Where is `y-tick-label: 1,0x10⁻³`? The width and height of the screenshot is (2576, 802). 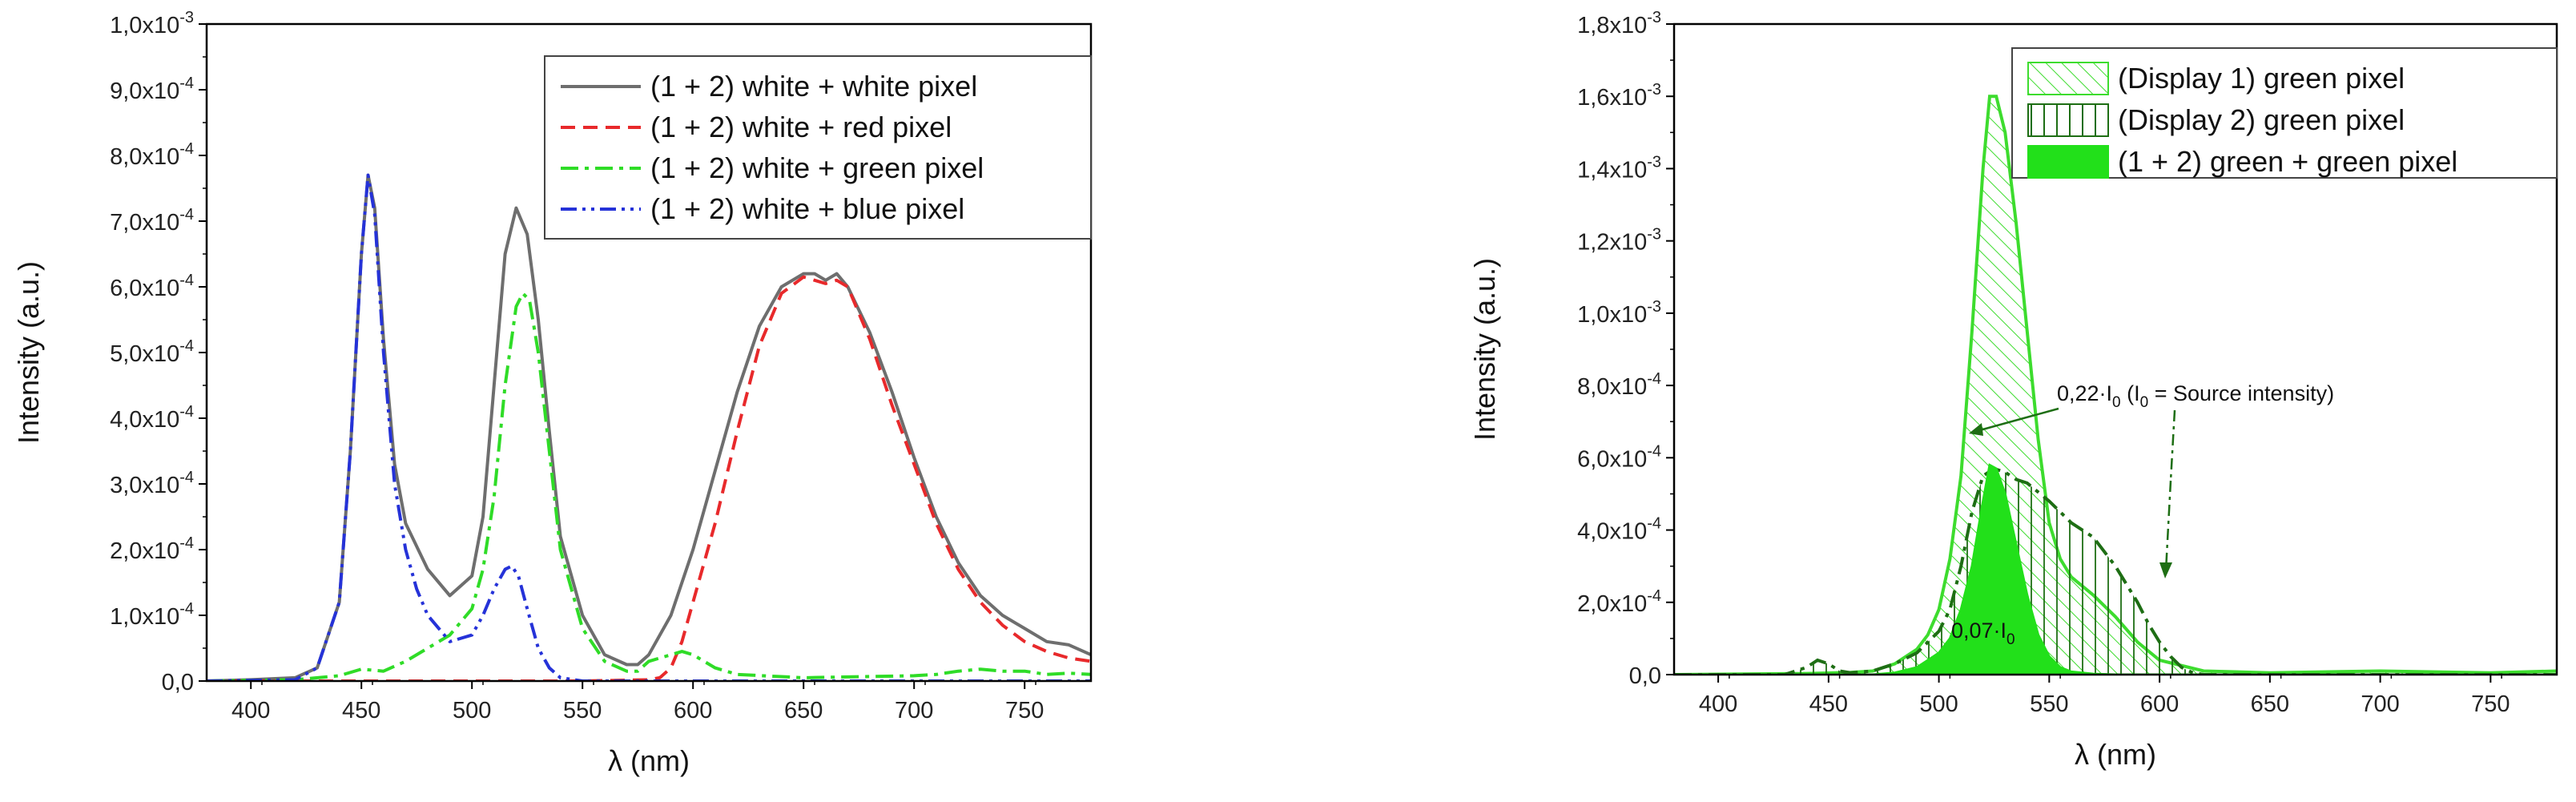 y-tick-label: 1,0x10⁻³ is located at coordinates (152, 23).